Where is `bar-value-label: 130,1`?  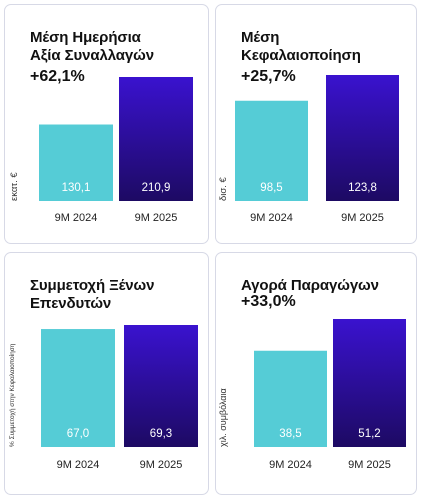 bar-value-label: 130,1 is located at coordinates (76, 188).